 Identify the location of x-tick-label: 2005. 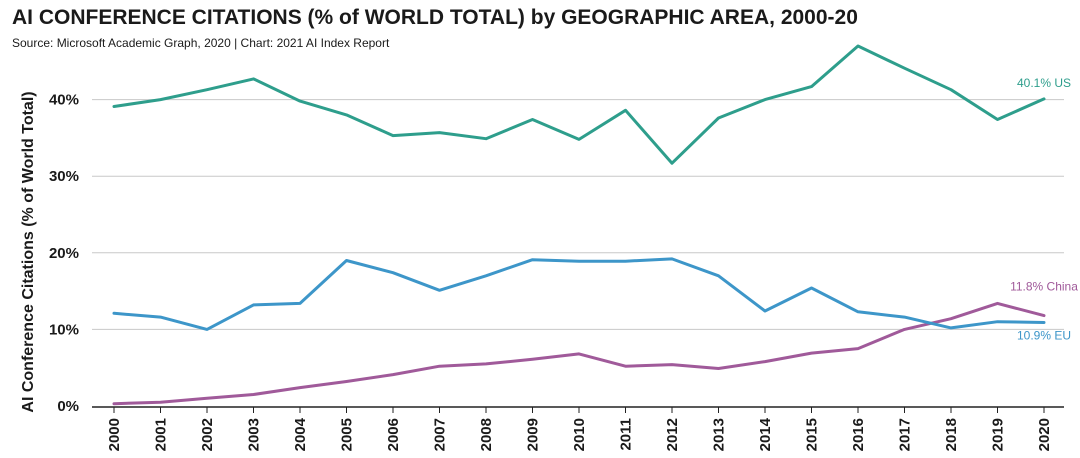
(347, 434).